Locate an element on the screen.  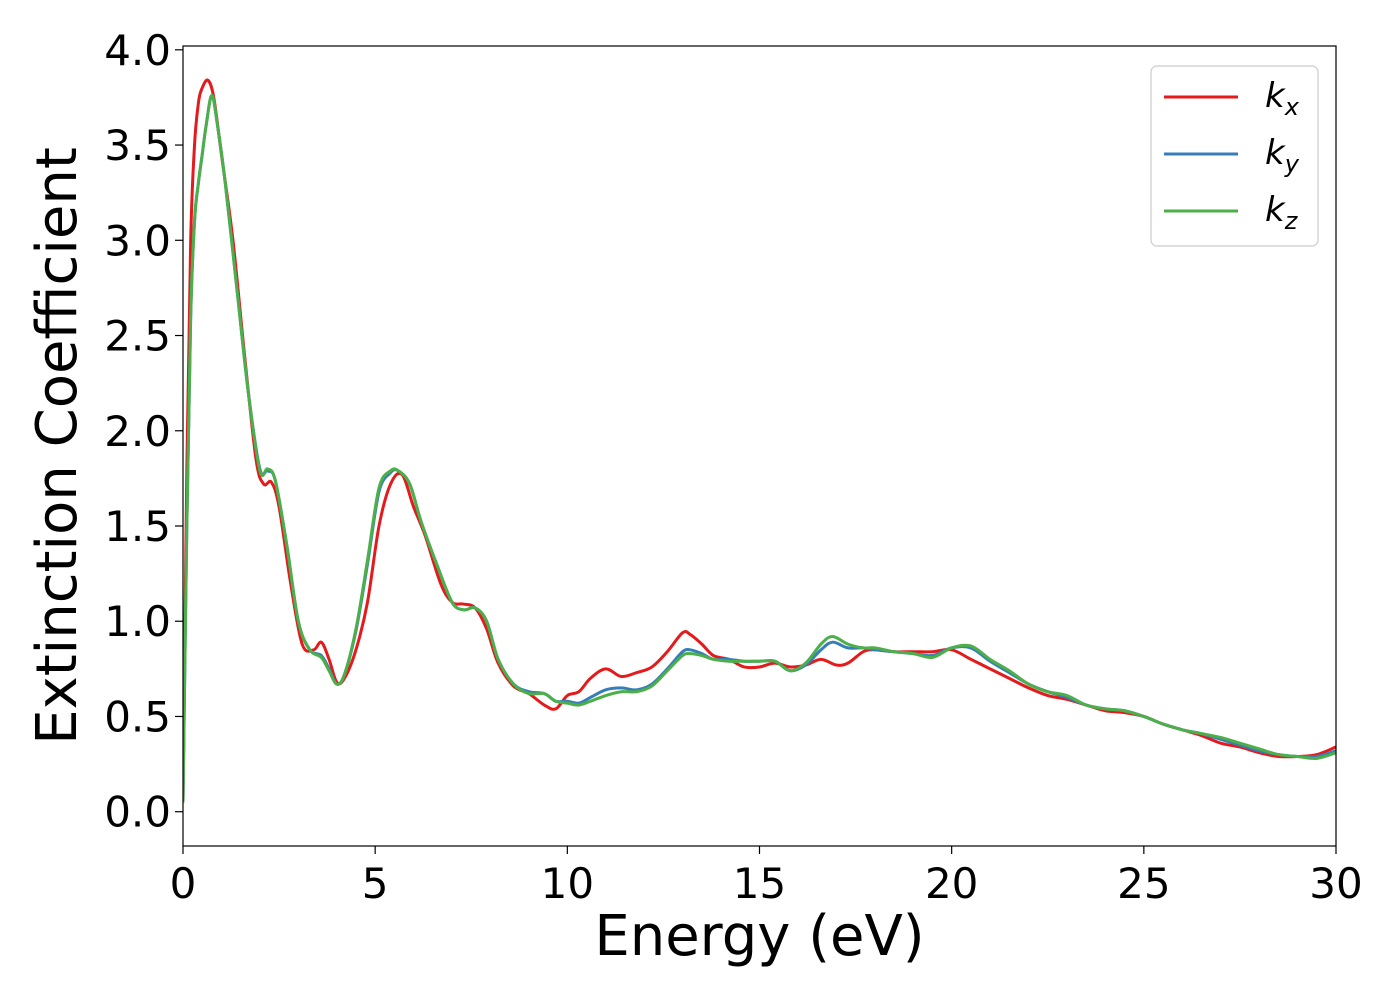
legend-label-kx: kx is located at coordinates (1282, 98).